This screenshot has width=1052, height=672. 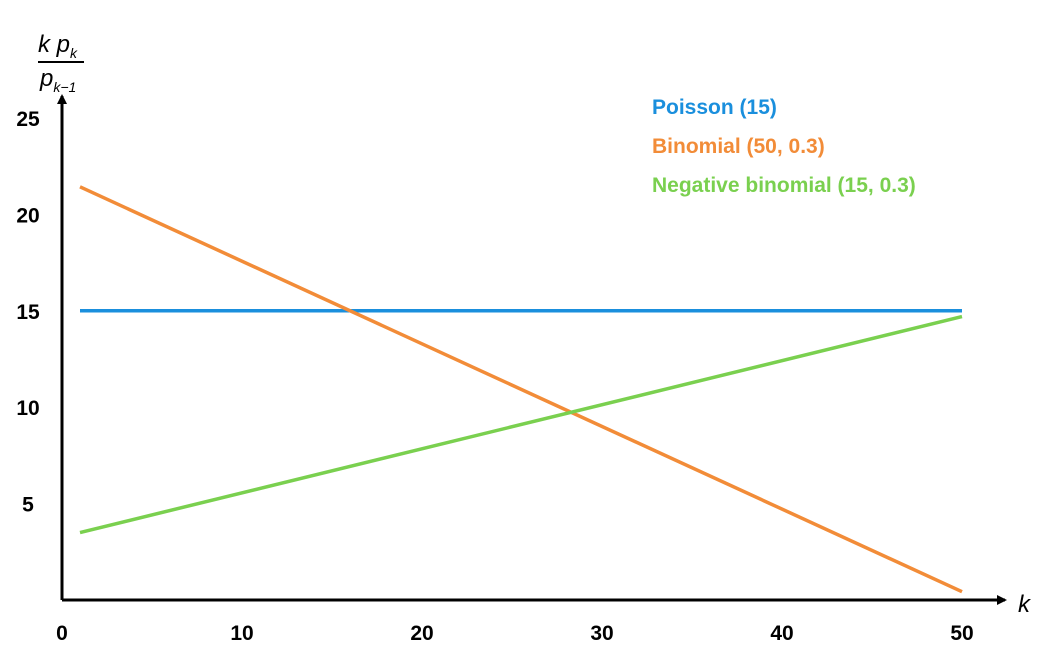 I want to click on x-tick-label: 0, so click(x=62, y=633).